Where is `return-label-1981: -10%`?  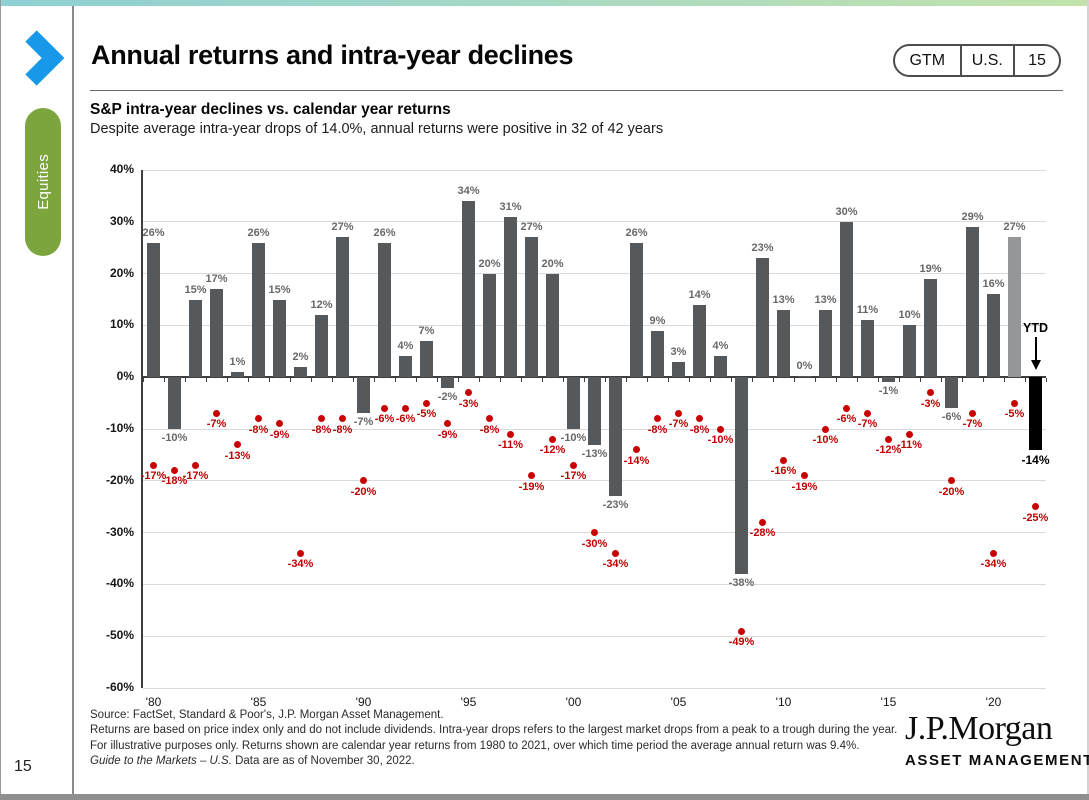 return-label-1981: -10% is located at coordinates (174, 438).